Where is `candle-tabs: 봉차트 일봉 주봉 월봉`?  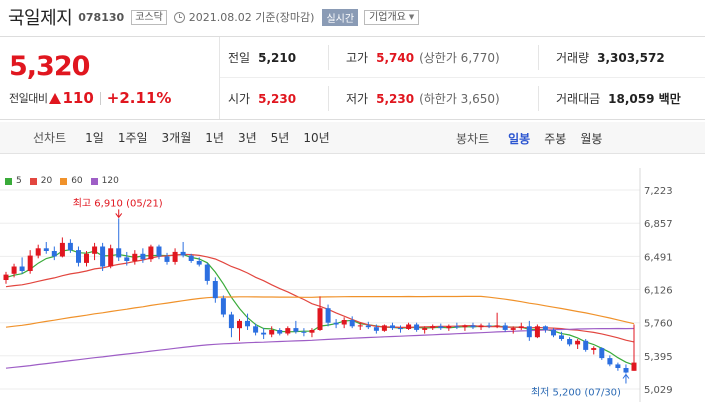 candle-tabs: 봉차트 일봉 주봉 월봉 is located at coordinates (532, 138).